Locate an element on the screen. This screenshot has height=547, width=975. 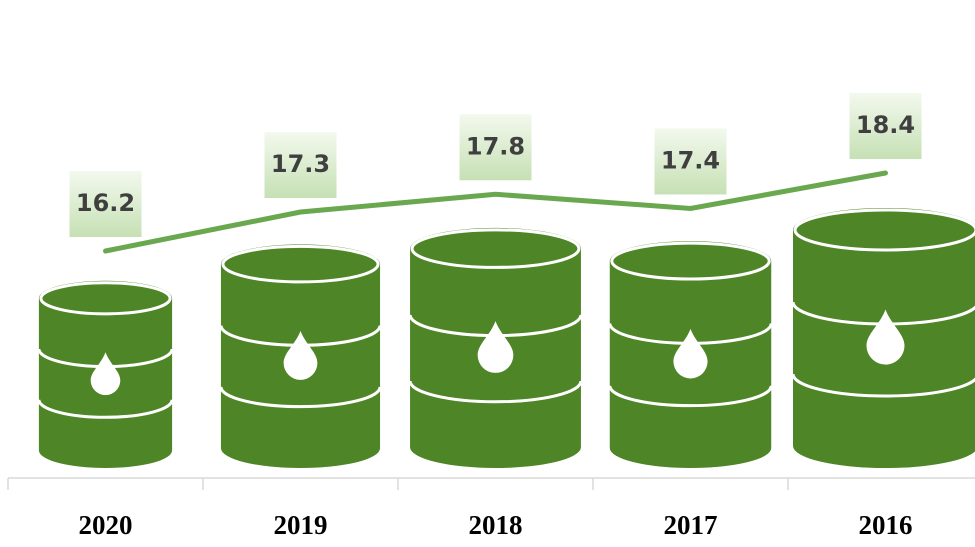
value-label: 17.3 is located at coordinates (300, 164).